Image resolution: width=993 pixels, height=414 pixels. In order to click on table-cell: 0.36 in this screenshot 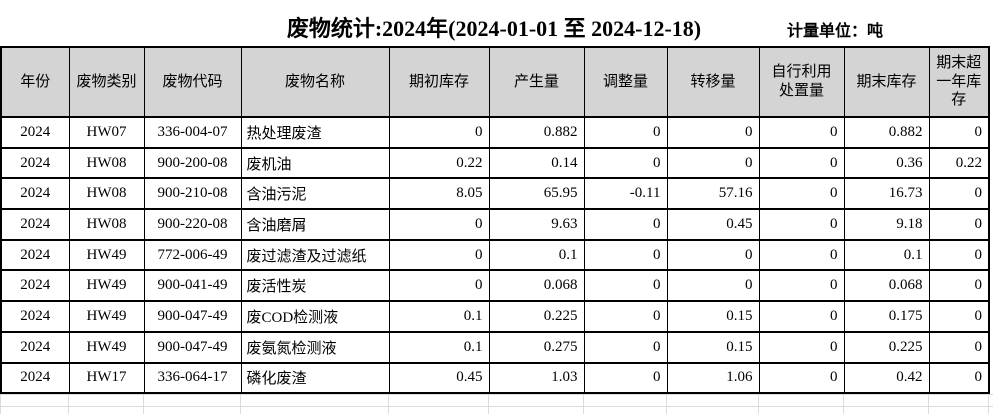, I will do `click(886, 163)`.